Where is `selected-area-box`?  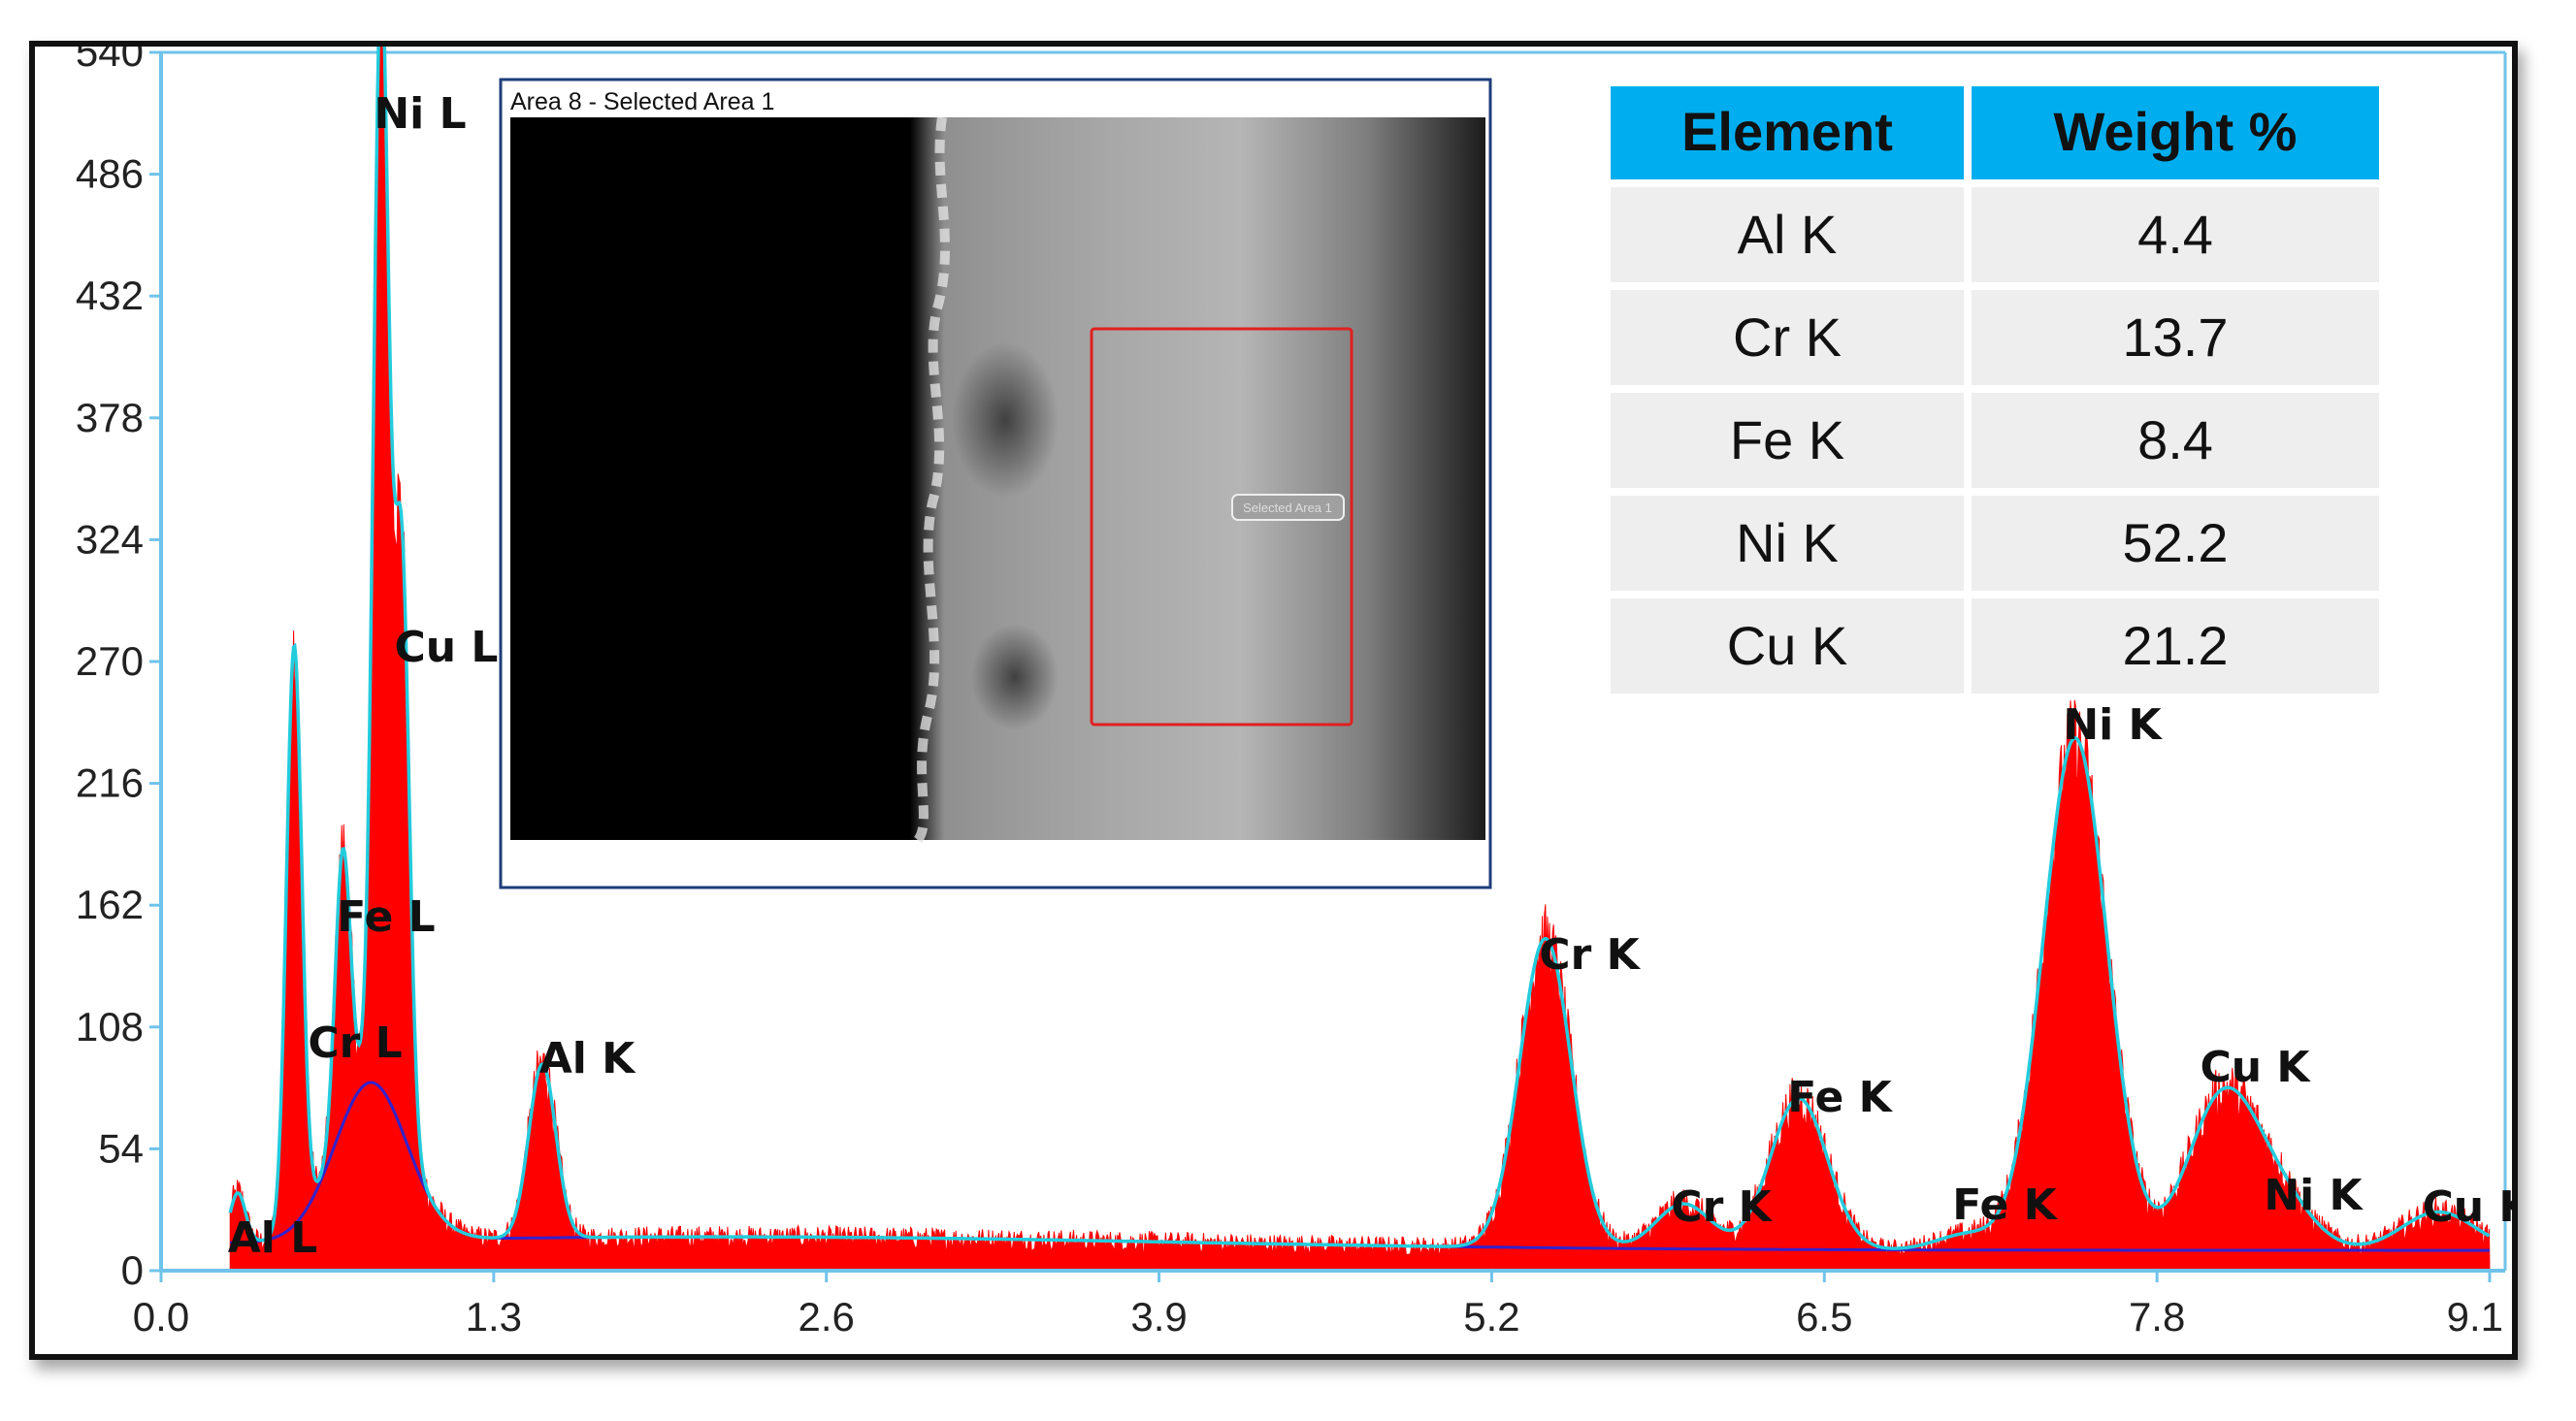 selected-area-box is located at coordinates (1221, 527).